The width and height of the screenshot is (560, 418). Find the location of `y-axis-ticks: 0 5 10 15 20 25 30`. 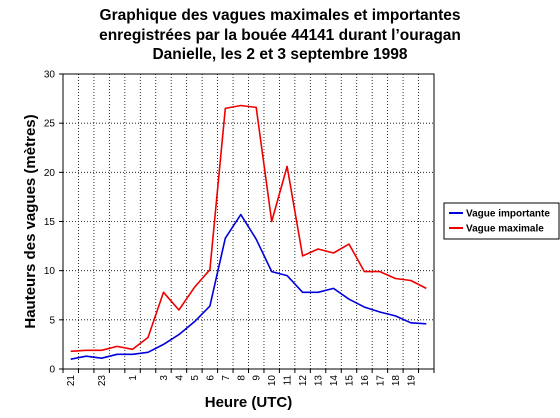

y-axis-ticks: 0 5 10 15 20 25 30 is located at coordinates (53, 223).